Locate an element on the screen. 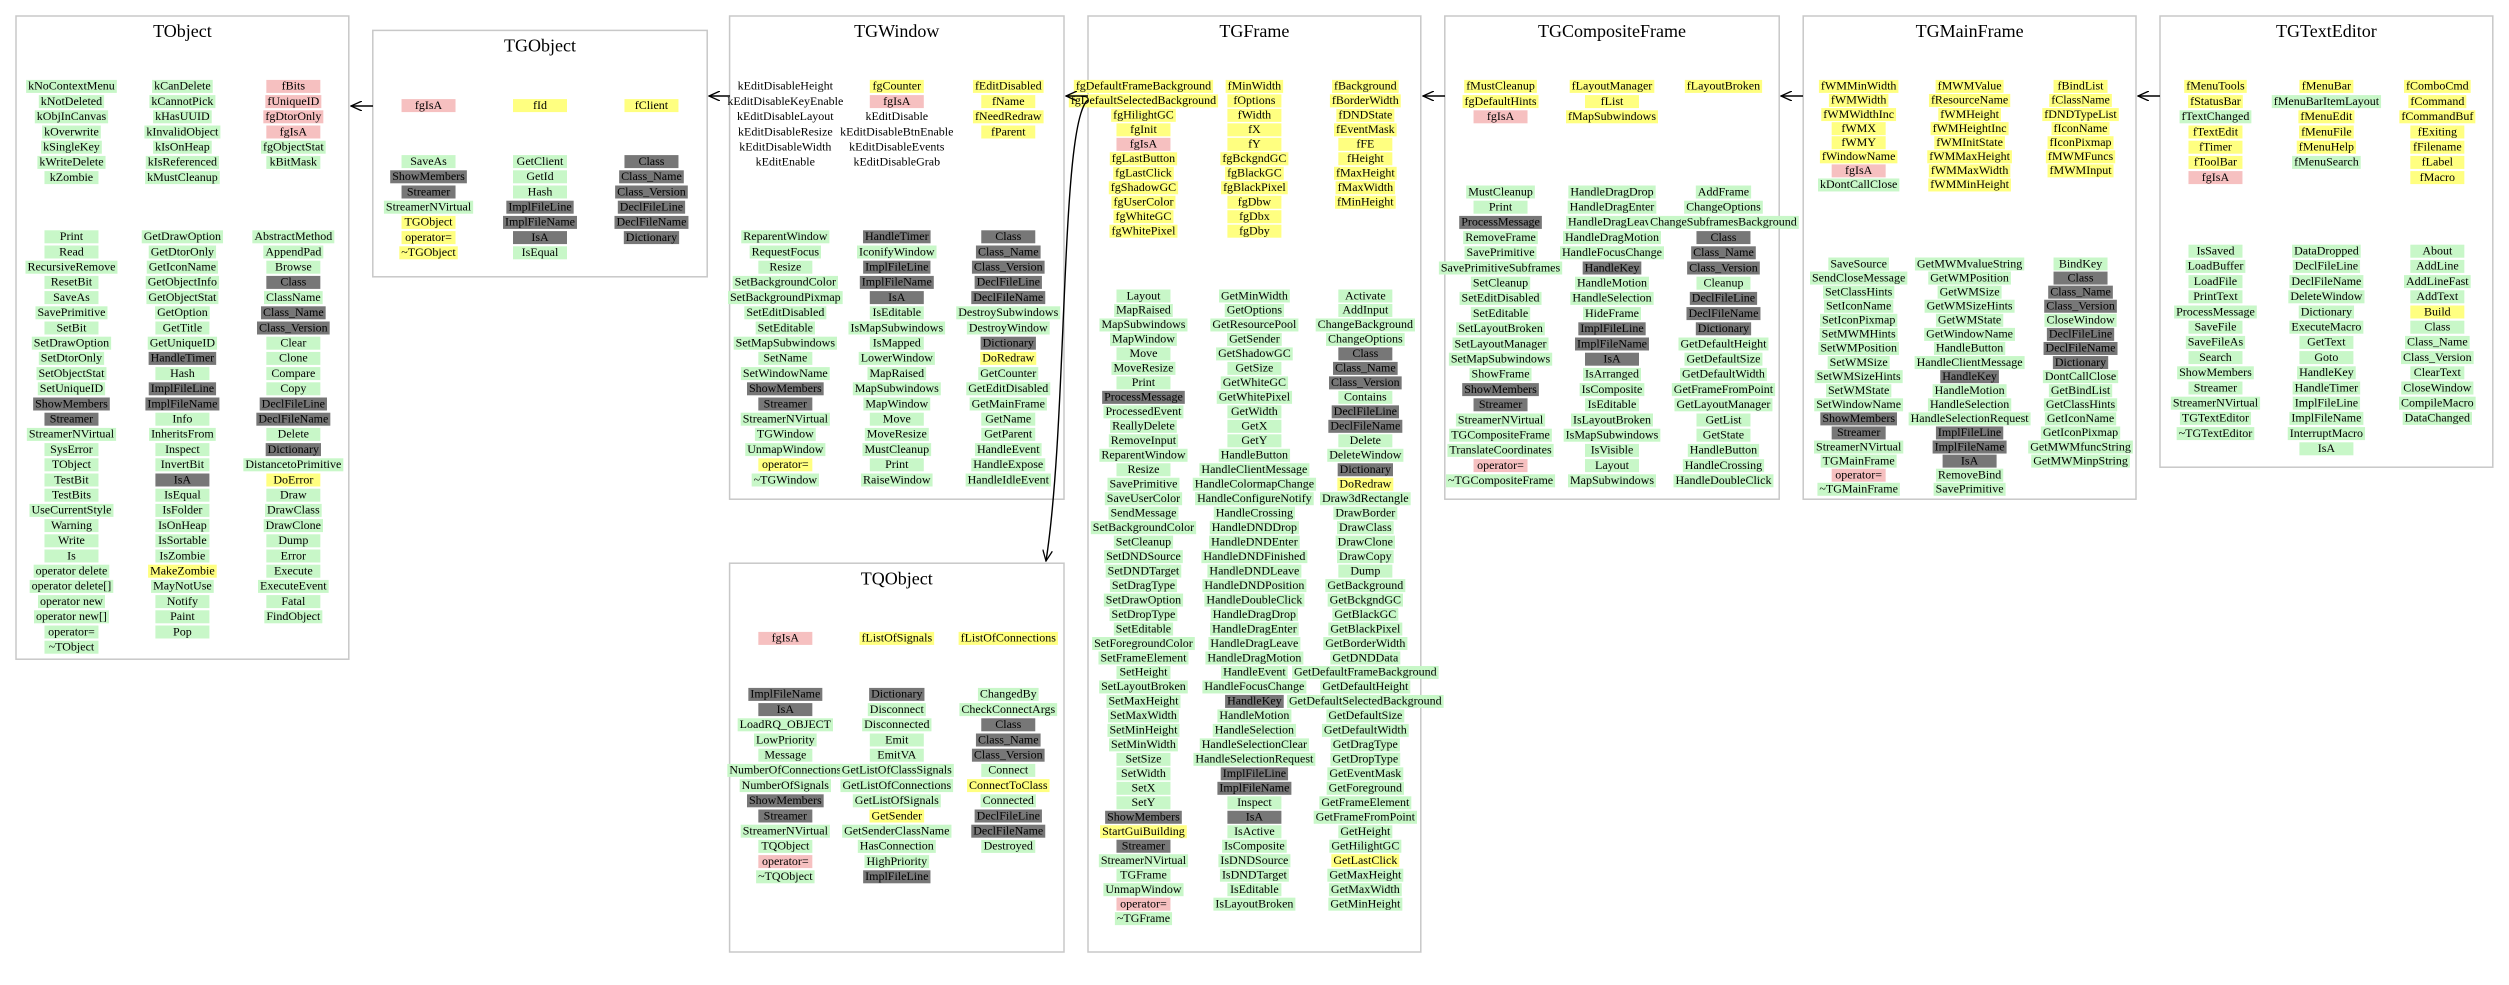 The height and width of the screenshot is (985, 2509). member-label: Class_Name is located at coordinates (1365, 368).